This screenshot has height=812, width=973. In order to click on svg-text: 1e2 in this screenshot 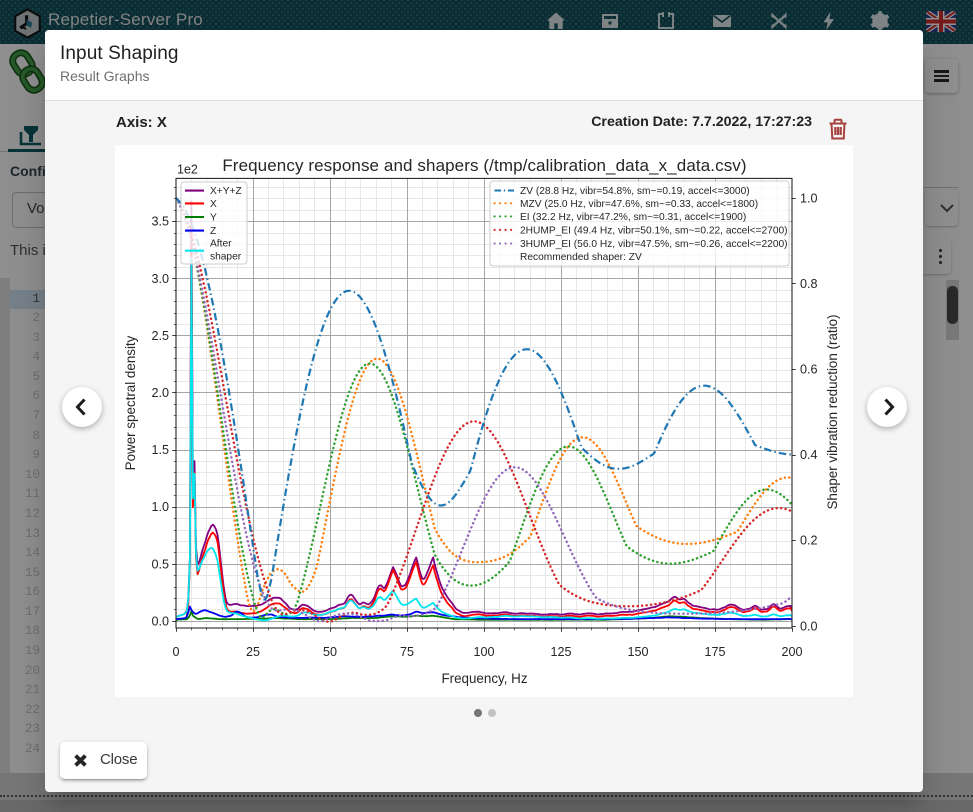, I will do `click(187, 170)`.